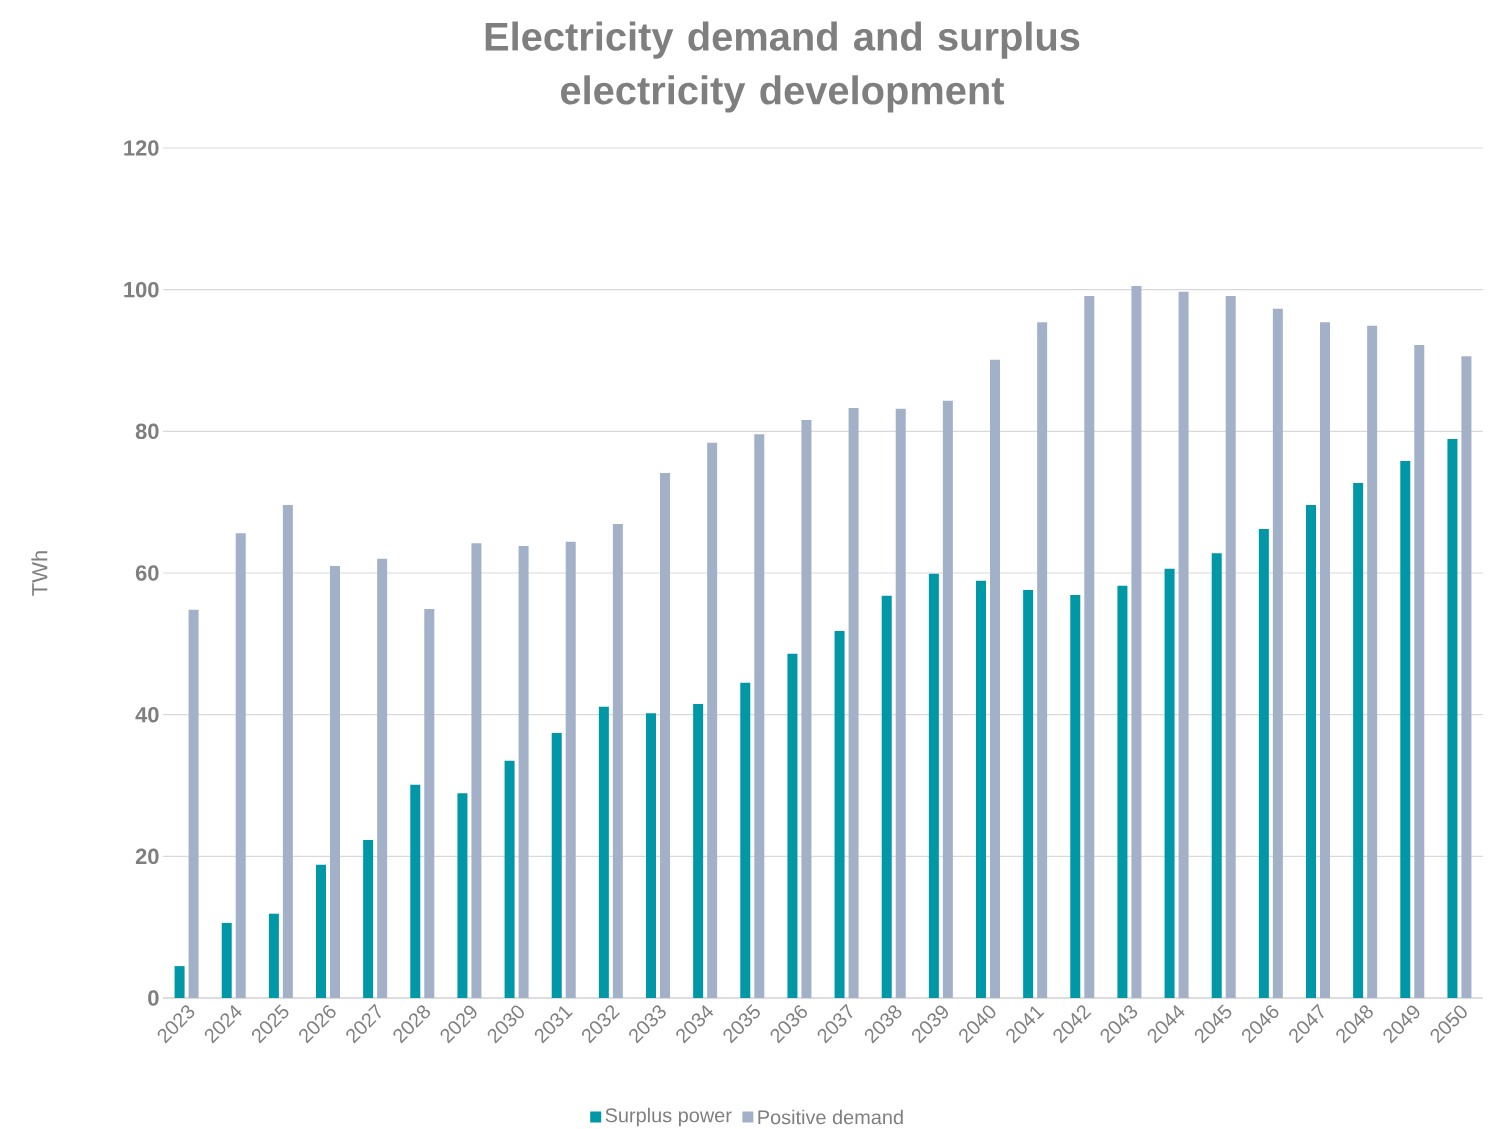 This screenshot has height=1129, width=1510. What do you see at coordinates (153, 998) in the screenshot?
I see `y-tick-label: 0` at bounding box center [153, 998].